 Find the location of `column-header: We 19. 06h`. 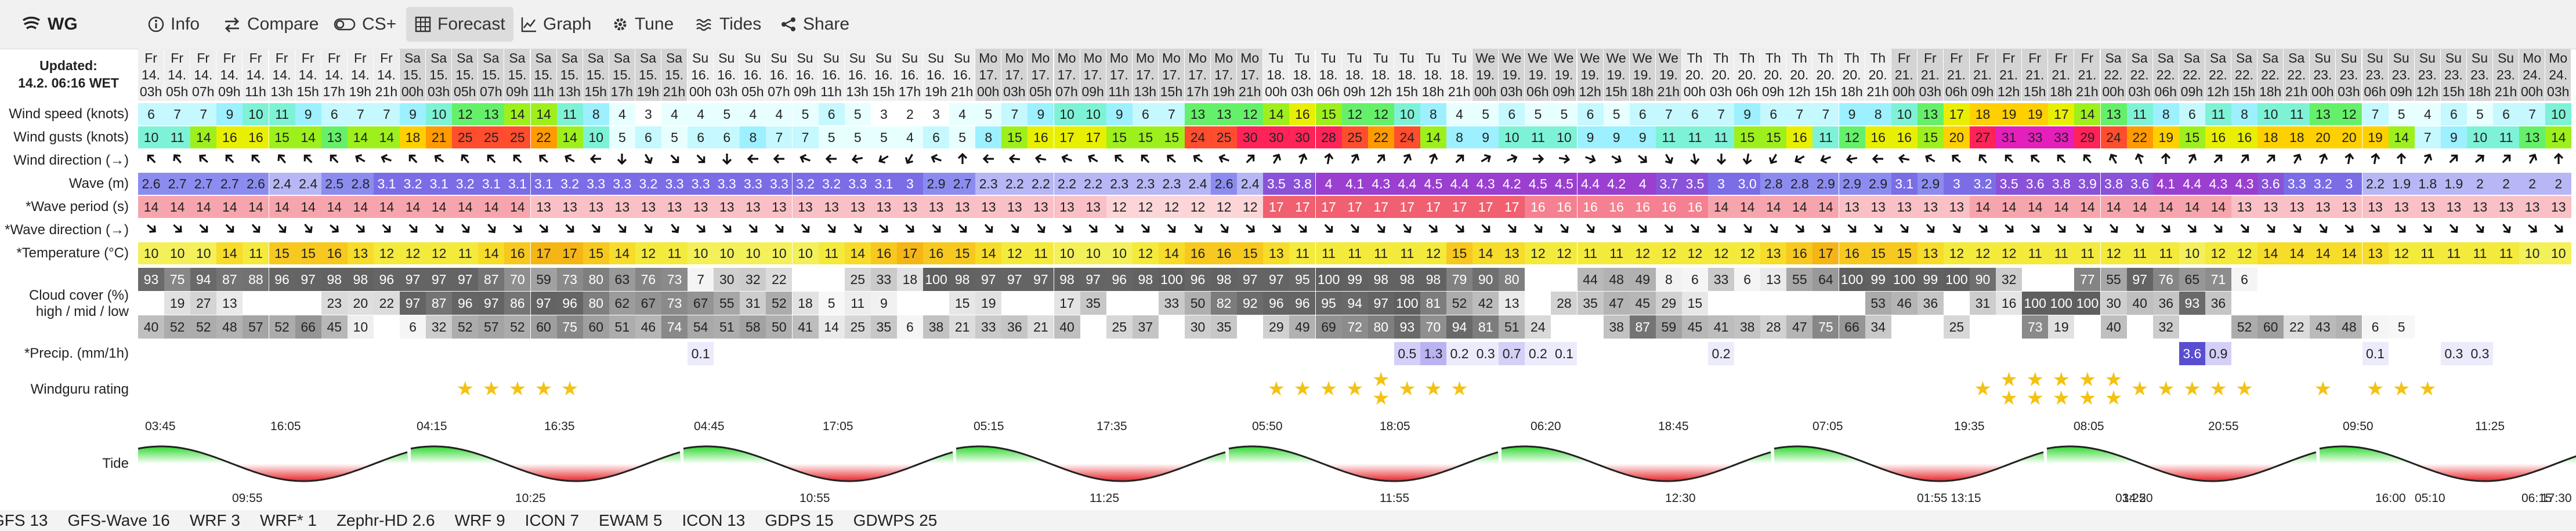

column-header: We 19. 06h is located at coordinates (1538, 75).